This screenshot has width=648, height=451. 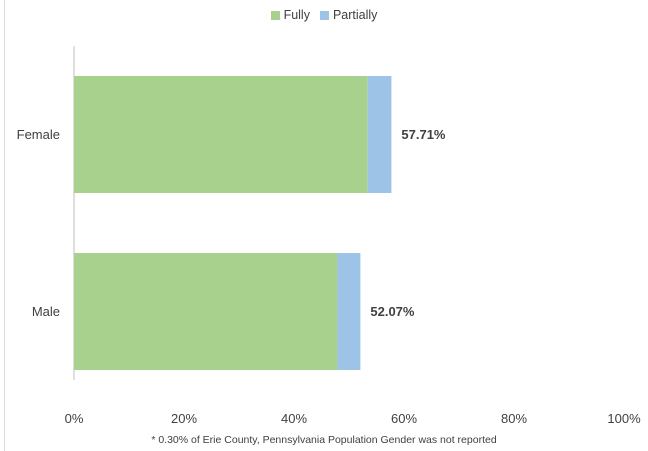 What do you see at coordinates (38, 134) in the screenshot?
I see `category-label-female: Female` at bounding box center [38, 134].